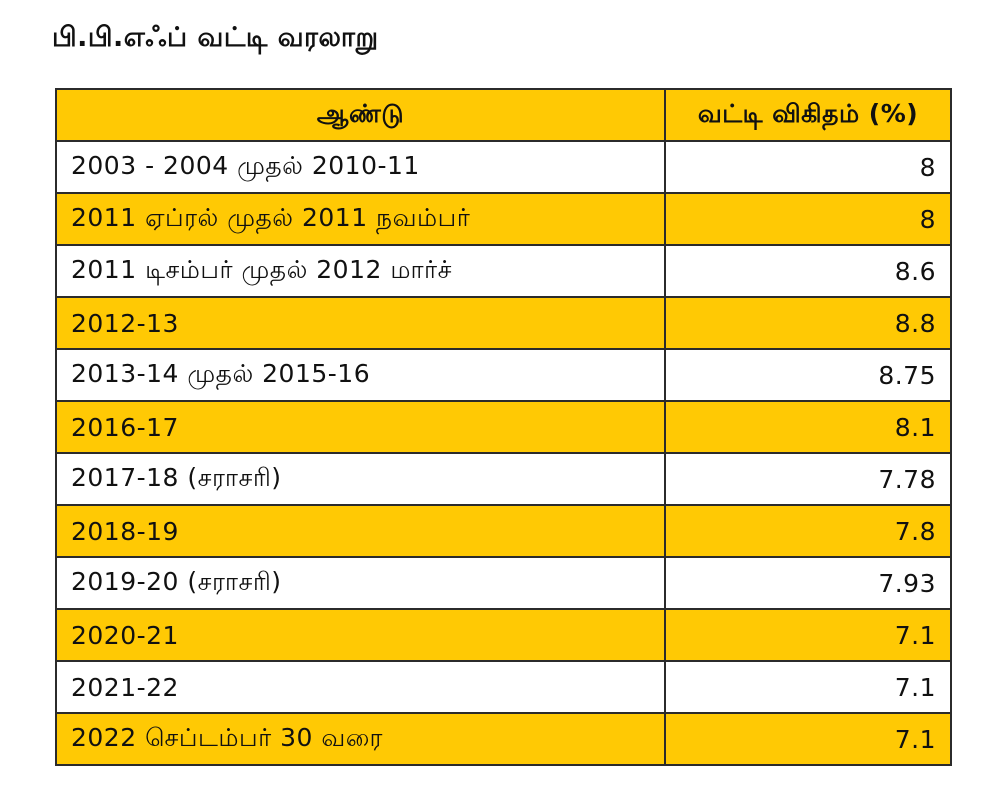 This screenshot has height=812, width=1000. I want to click on period-cell: 2022 செப்டம்பர் 30 வரை, so click(360, 739).